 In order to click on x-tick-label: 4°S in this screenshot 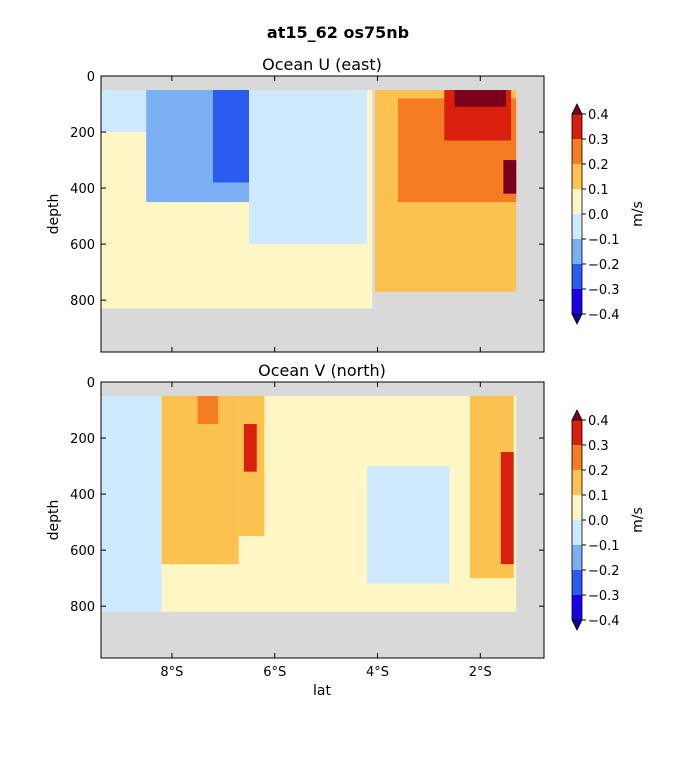, I will do `click(377, 672)`.